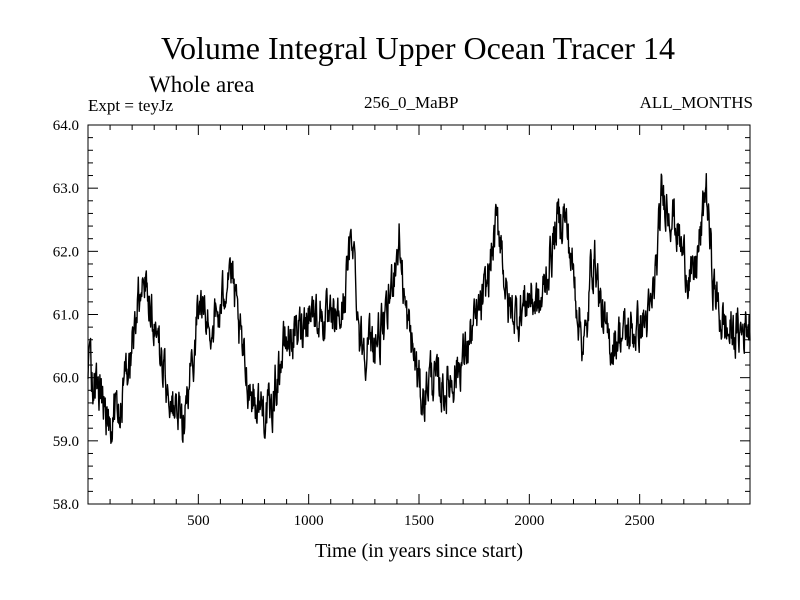 The image size is (800, 600). Describe the element at coordinates (66, 126) in the screenshot. I see `y-tick-label: 64.0` at that location.